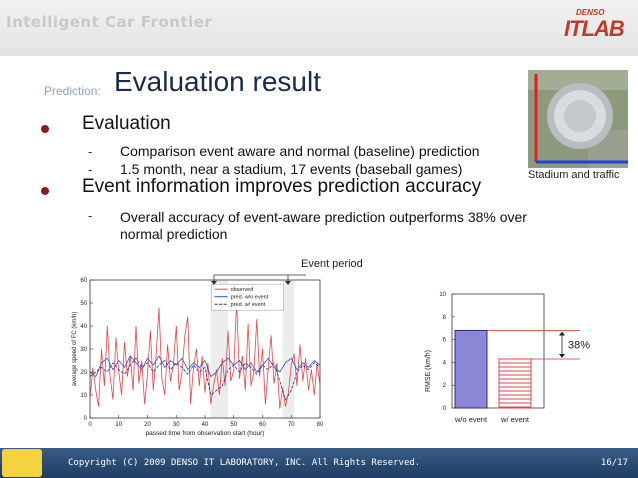 The width and height of the screenshot is (638, 478). I want to click on y-tick-label: 60, so click(83, 281).